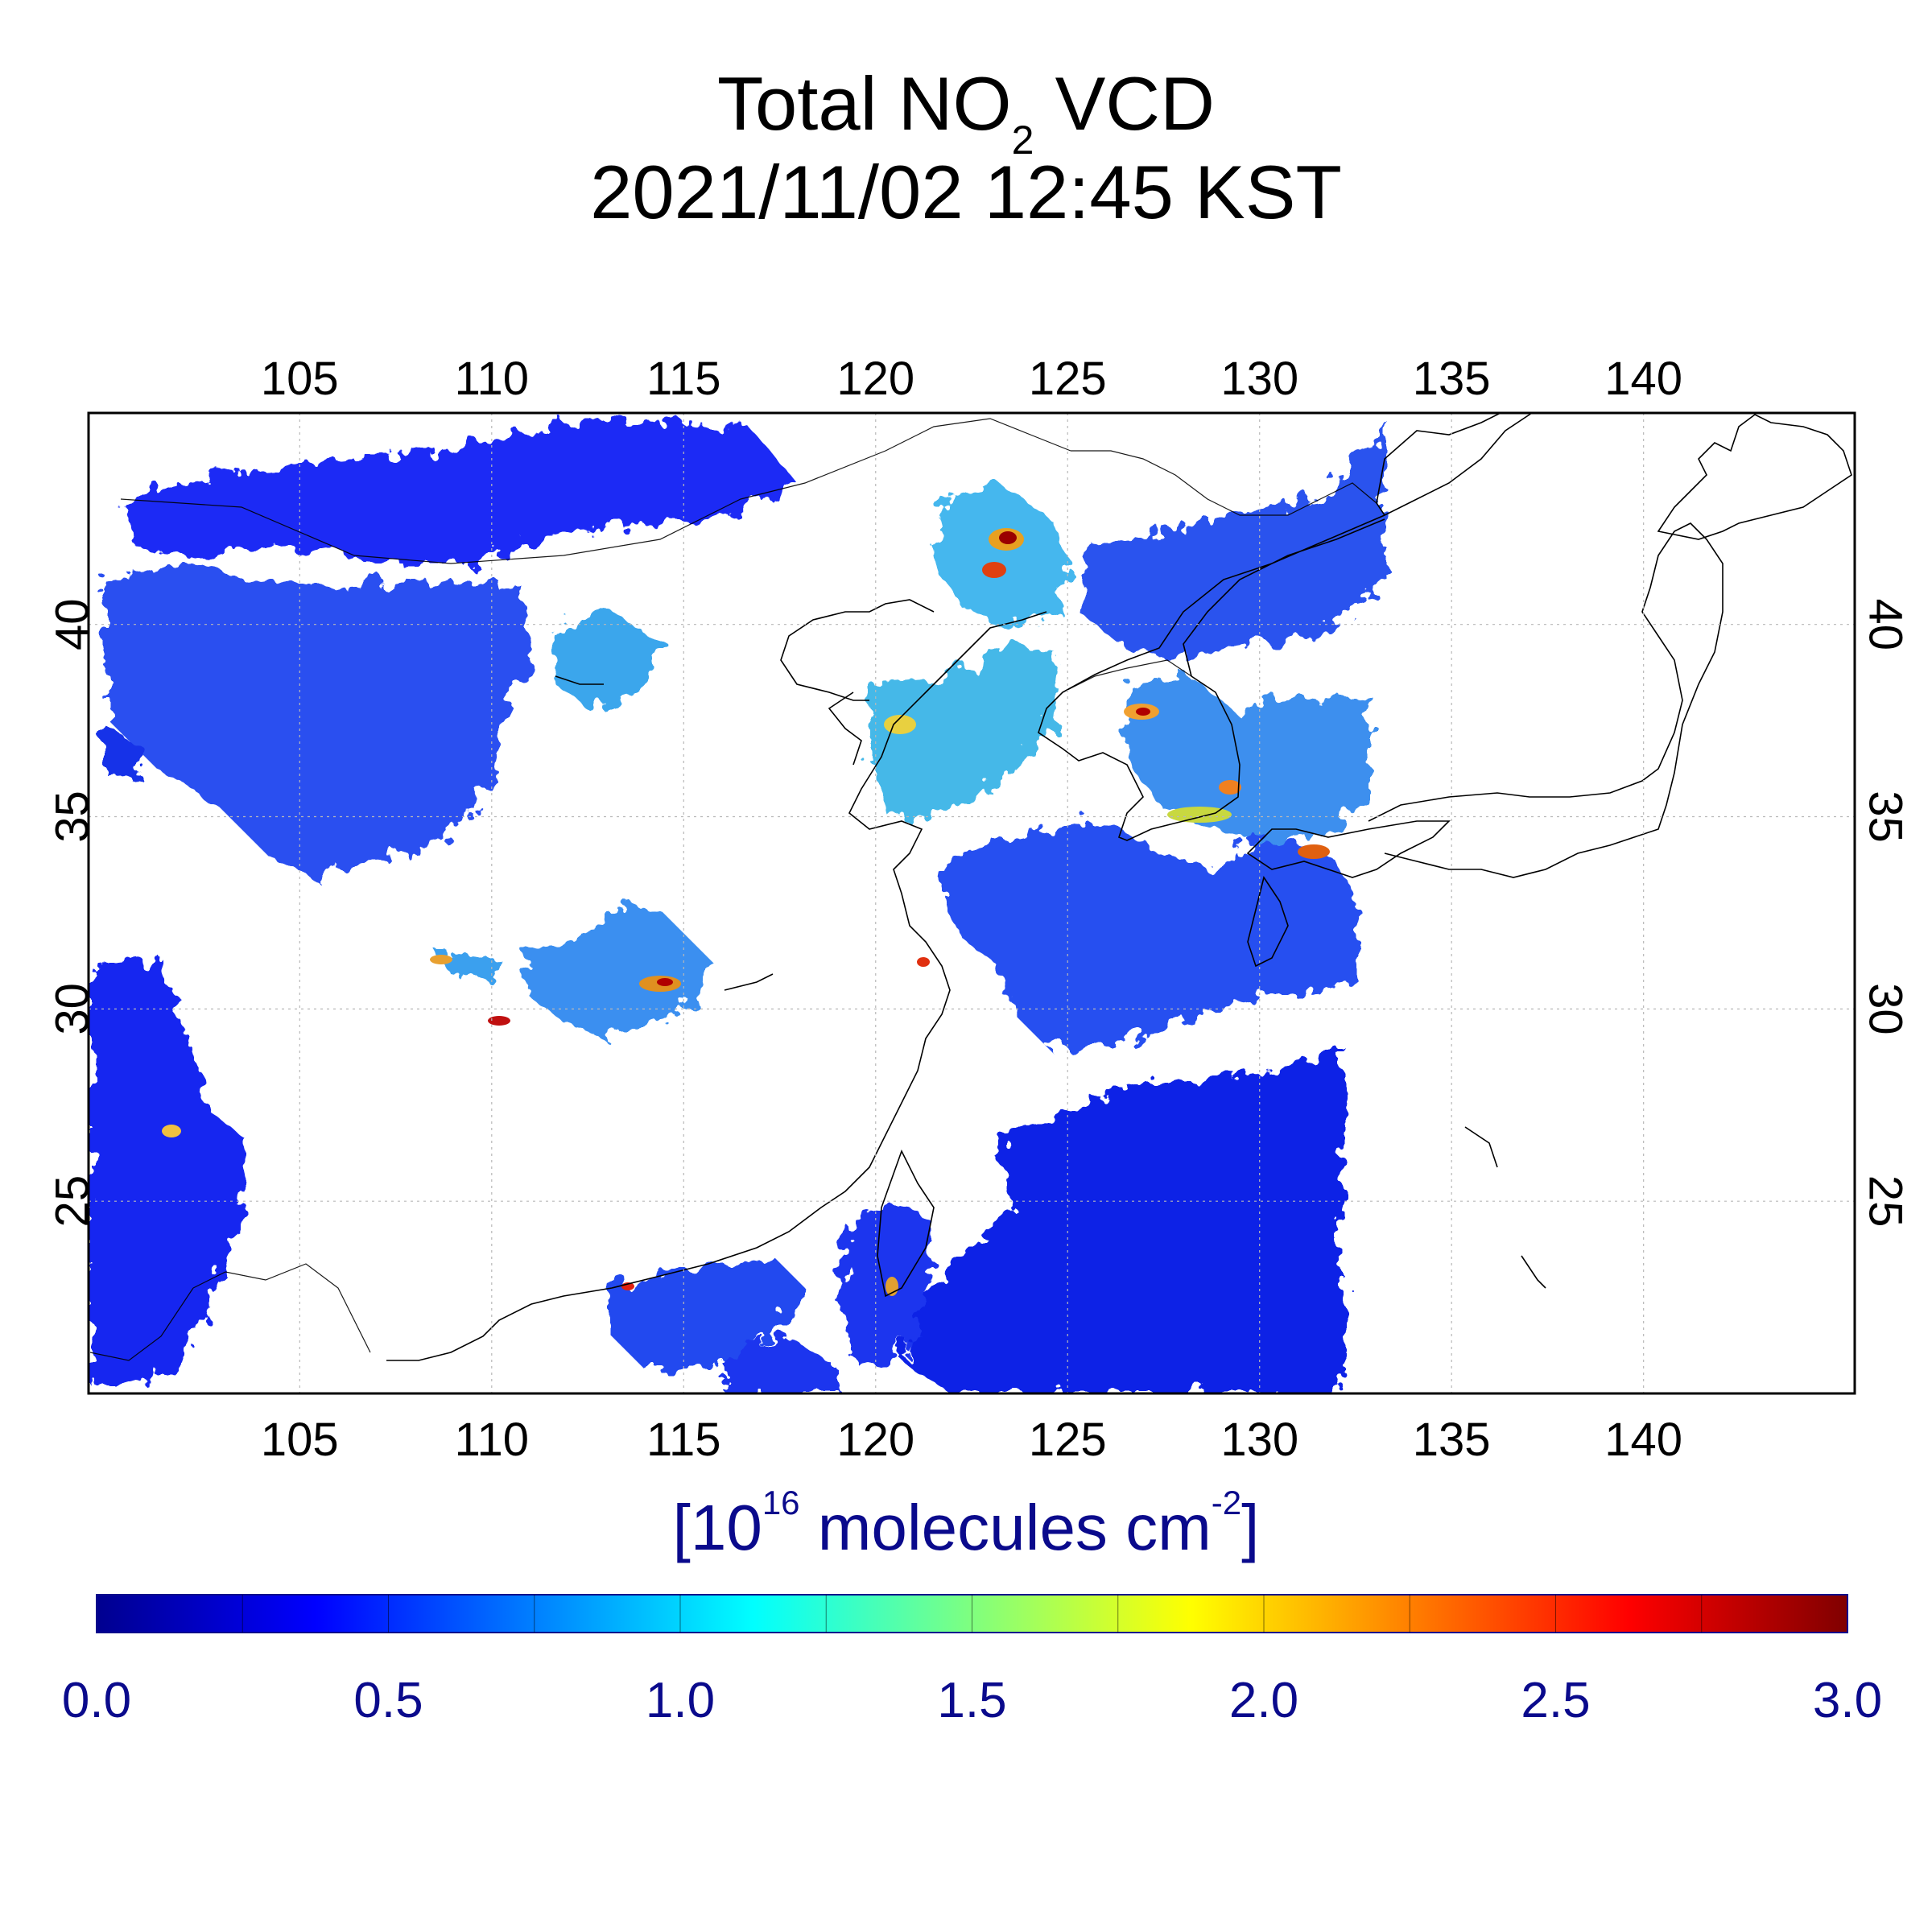 The height and width of the screenshot is (1932, 1932). I want to click on unit-close: ], so click(1250, 1527).